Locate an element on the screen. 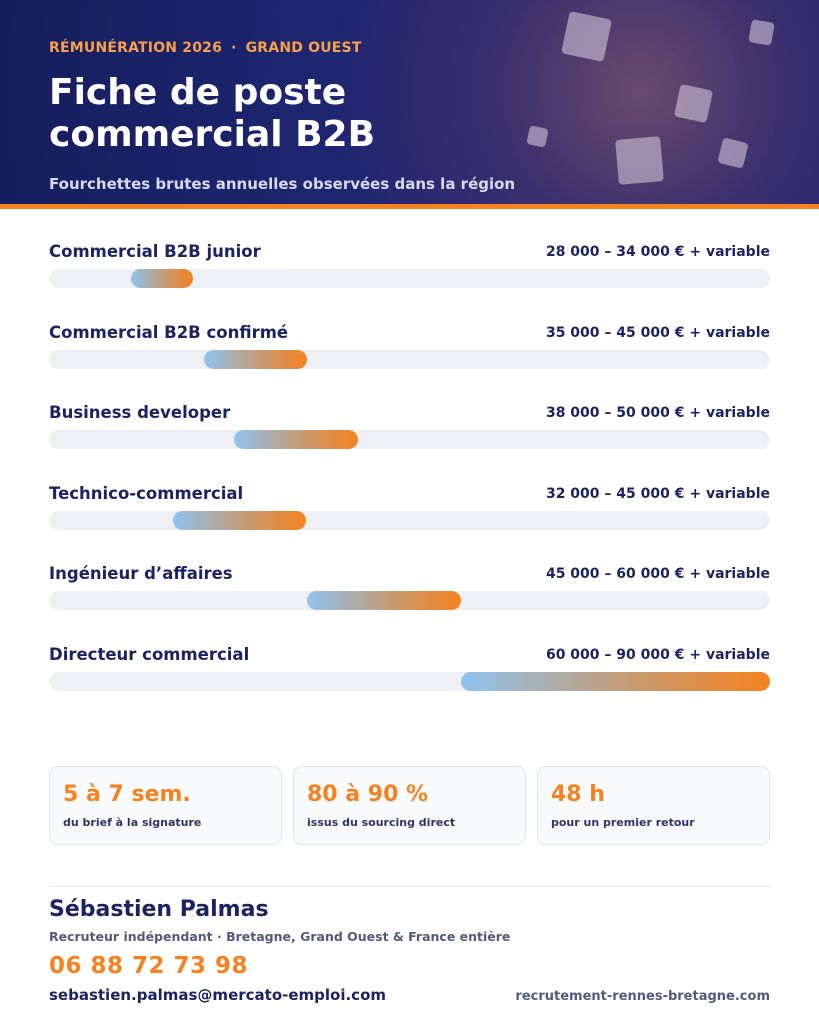 The width and height of the screenshot is (819, 1024). salary-range-text: 32 000 – 45 000 € + variable is located at coordinates (657, 493).